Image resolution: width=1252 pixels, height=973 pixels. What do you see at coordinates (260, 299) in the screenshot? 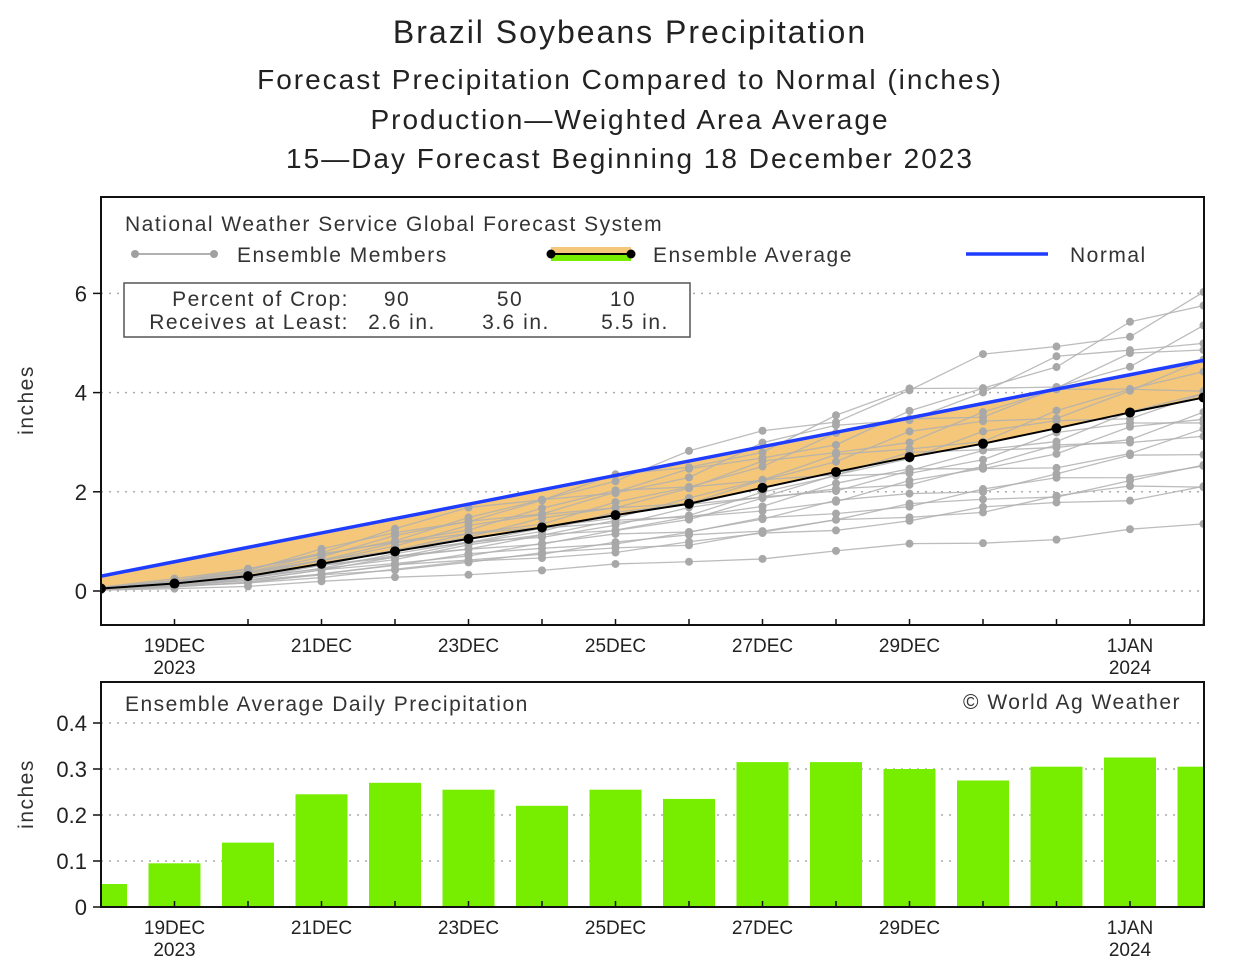
I see `crop-percent-label: Percent of Crop:` at bounding box center [260, 299].